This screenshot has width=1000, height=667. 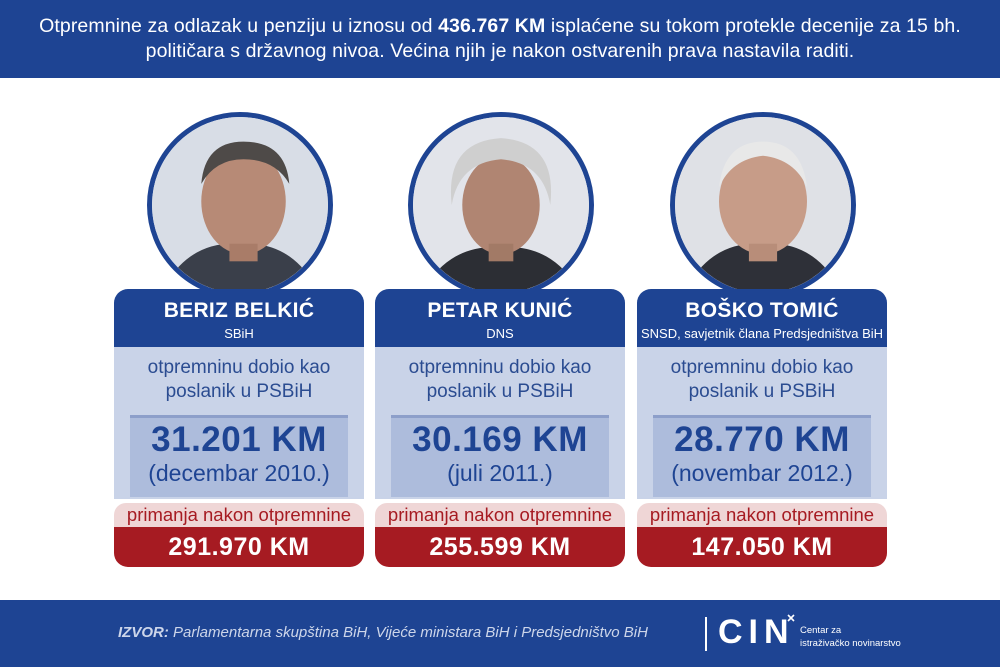 I want to click on severance-amount-box: 30.169 KM (juli 2011.), so click(x=500, y=456).